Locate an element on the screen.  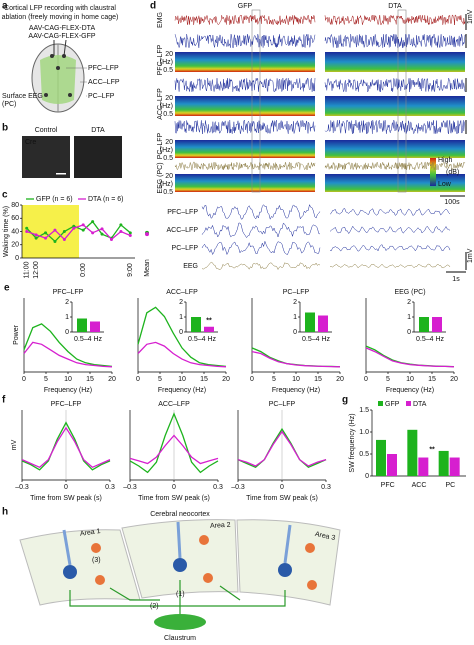
light-period is located at coordinates (50, 231).